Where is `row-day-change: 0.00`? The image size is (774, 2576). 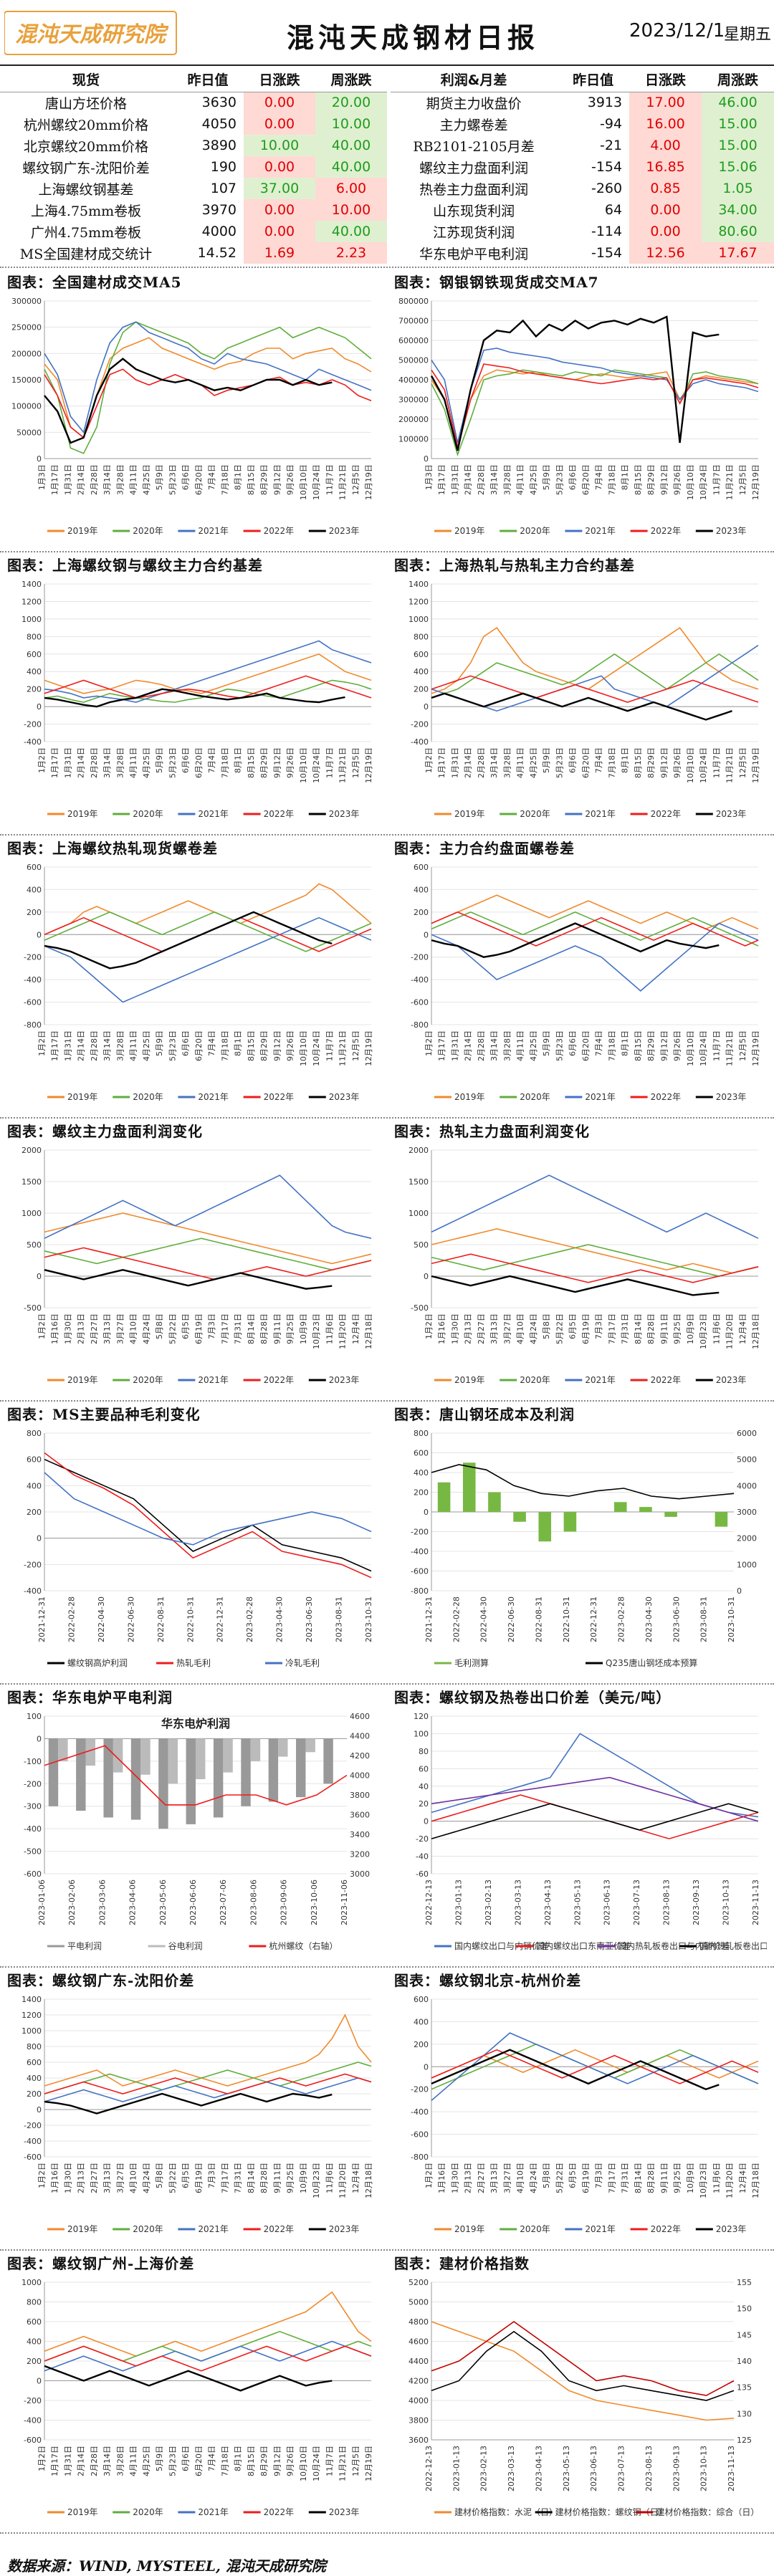 row-day-change: 0.00 is located at coordinates (279, 102).